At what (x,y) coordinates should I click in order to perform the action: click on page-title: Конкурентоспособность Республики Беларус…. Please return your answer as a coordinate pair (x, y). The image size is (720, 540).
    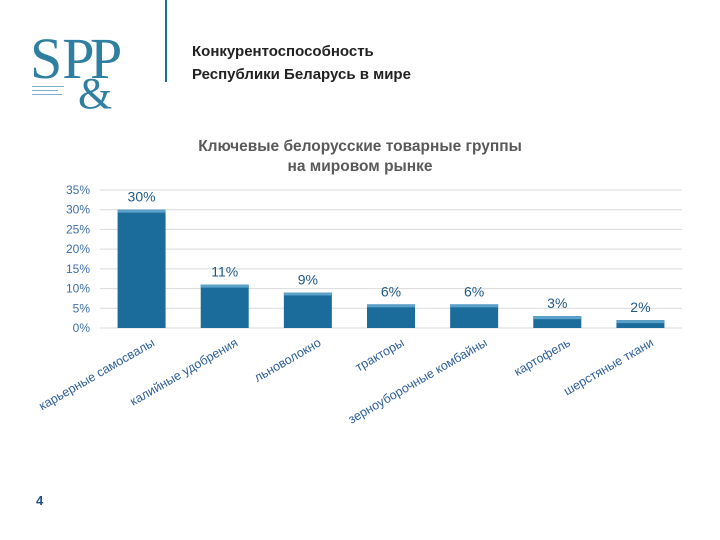
    Looking at the image, I should click on (301, 63).